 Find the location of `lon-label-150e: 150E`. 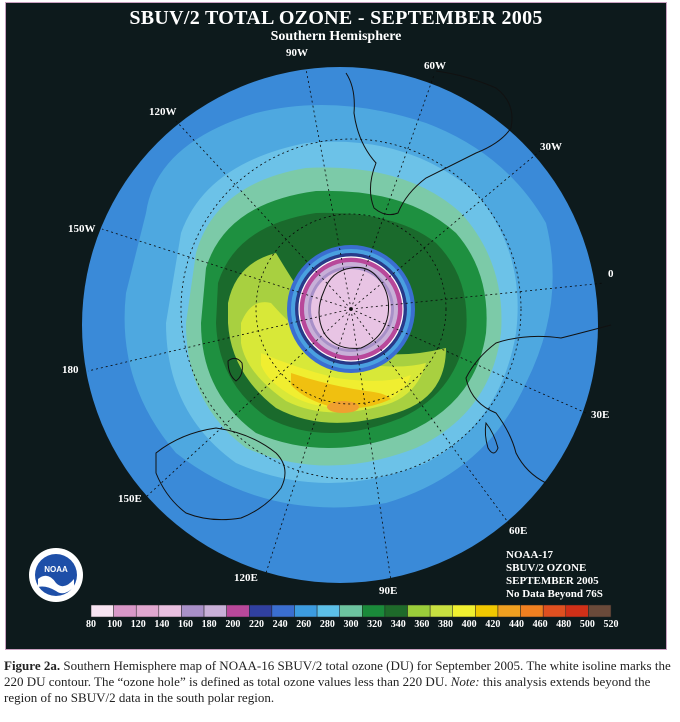

lon-label-150e: 150E is located at coordinates (130, 499).